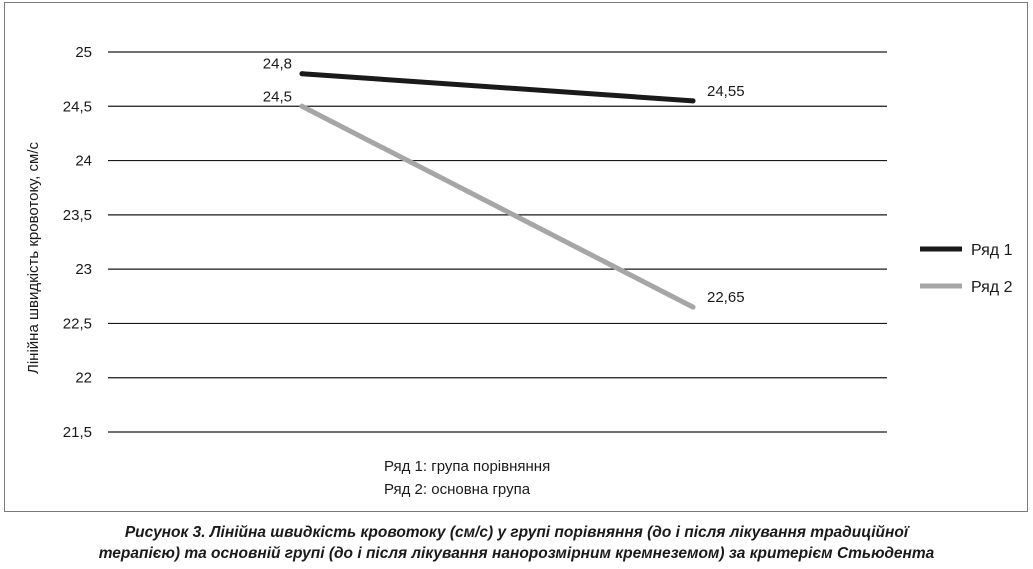 The image size is (1033, 569). I want to click on series-2-data-label: 24,5, so click(277, 96).